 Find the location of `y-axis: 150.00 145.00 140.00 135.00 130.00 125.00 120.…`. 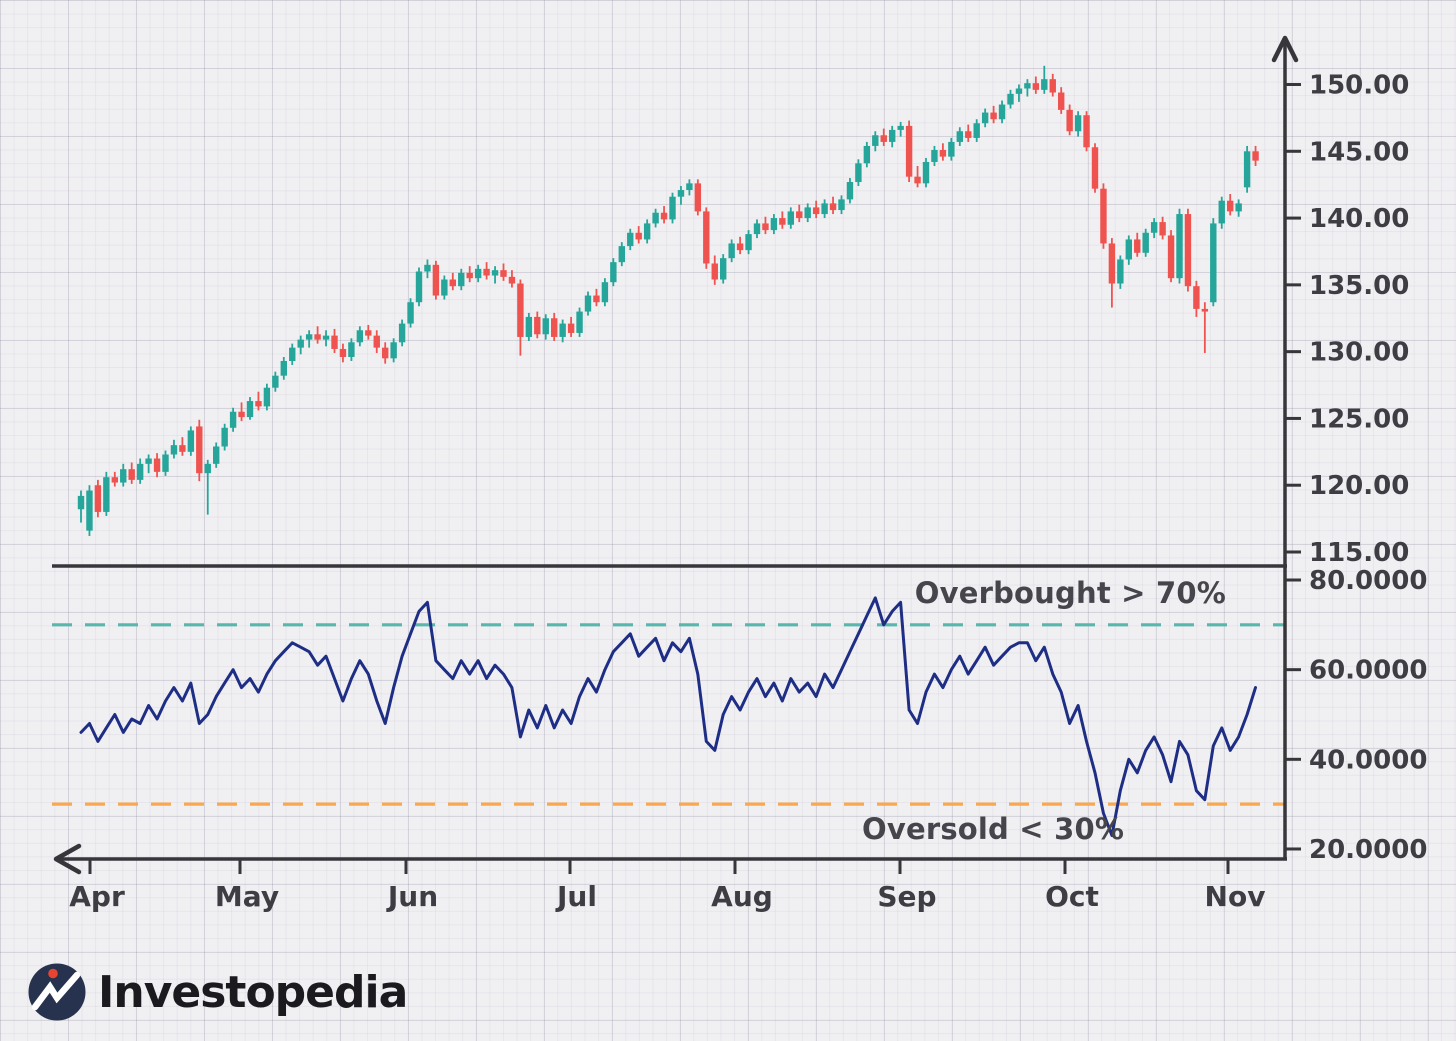

y-axis: 150.00 145.00 140.00 135.00 130.00 125.00 120.… is located at coordinates (1349, 450).